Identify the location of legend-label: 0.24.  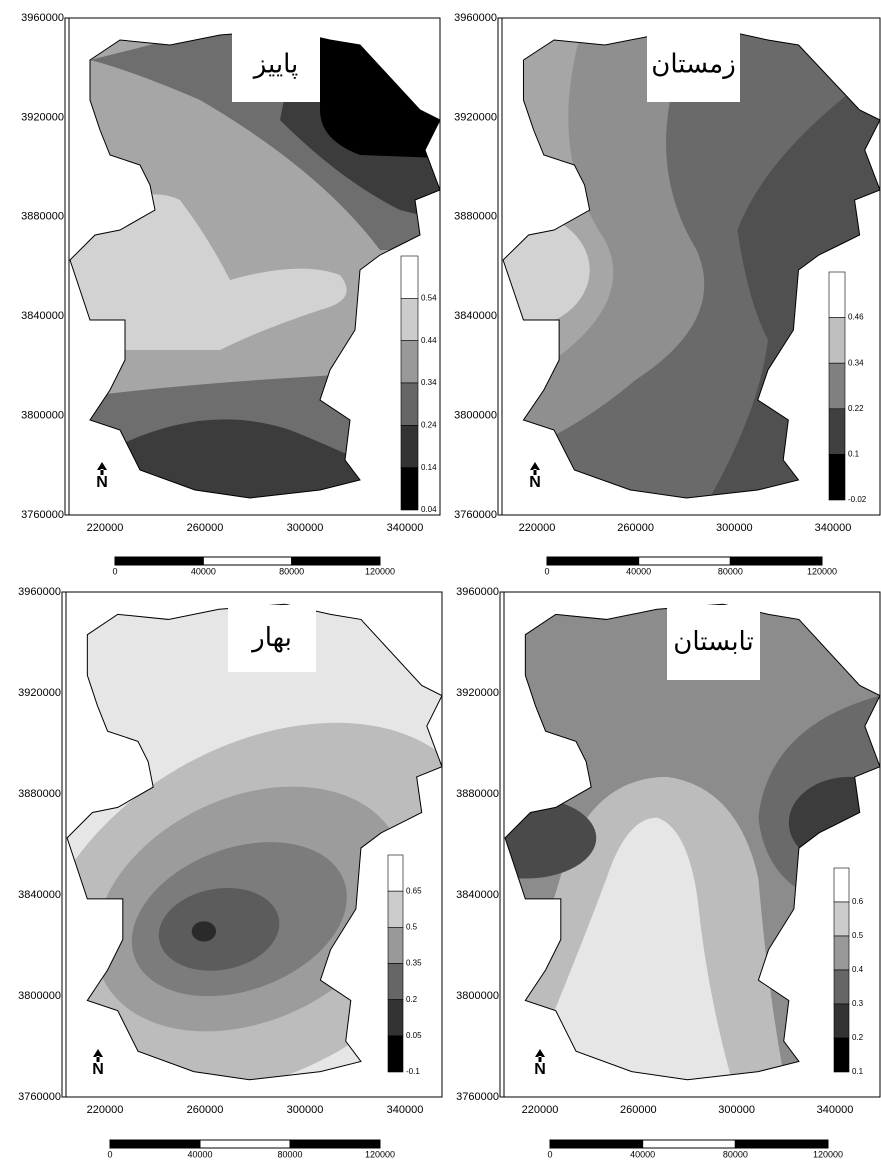
(429, 424).